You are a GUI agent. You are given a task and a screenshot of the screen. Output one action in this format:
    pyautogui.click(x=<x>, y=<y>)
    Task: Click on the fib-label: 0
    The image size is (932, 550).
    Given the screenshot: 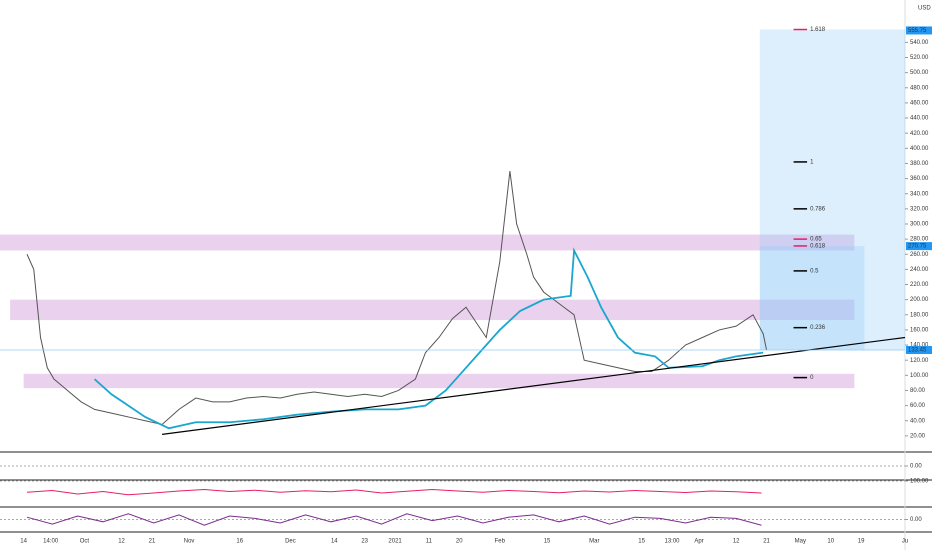 What is the action you would take?
    pyautogui.click(x=812, y=378)
    